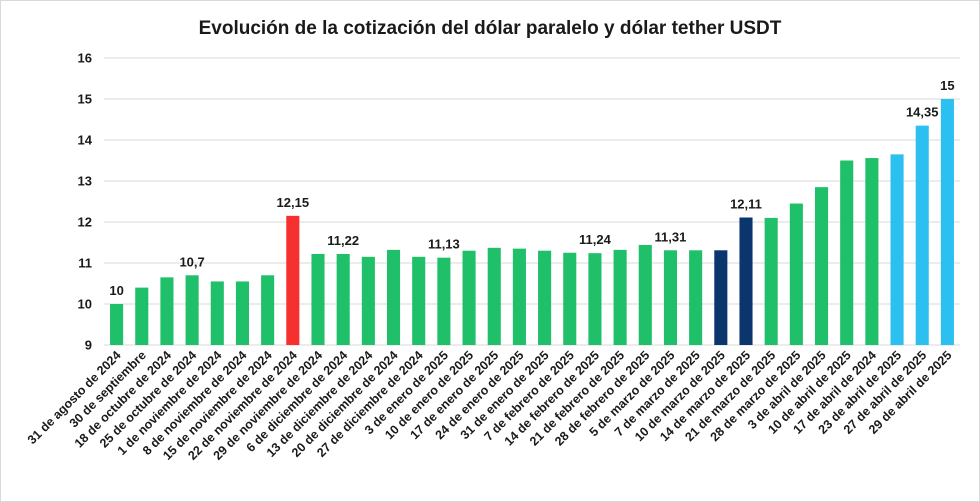 The width and height of the screenshot is (980, 502). What do you see at coordinates (595, 239) in the screenshot?
I see `data-label: 11,24` at bounding box center [595, 239].